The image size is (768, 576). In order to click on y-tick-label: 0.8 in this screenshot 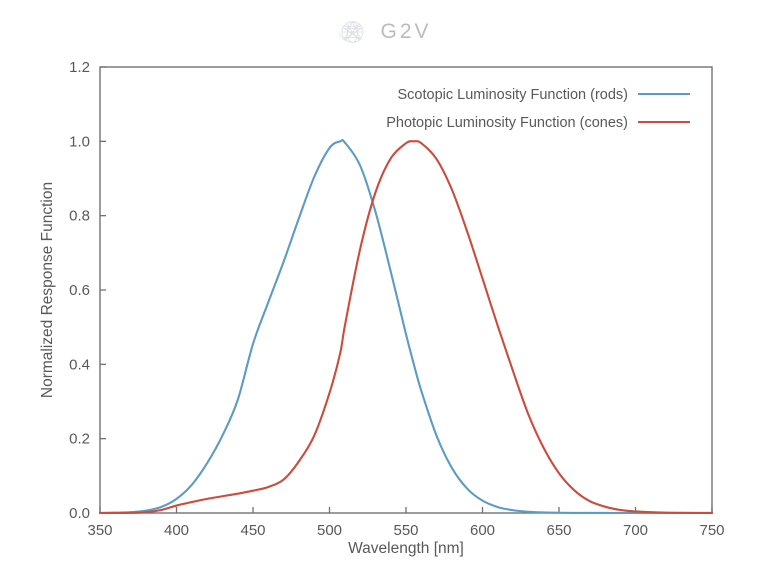, I will do `click(79, 216)`.